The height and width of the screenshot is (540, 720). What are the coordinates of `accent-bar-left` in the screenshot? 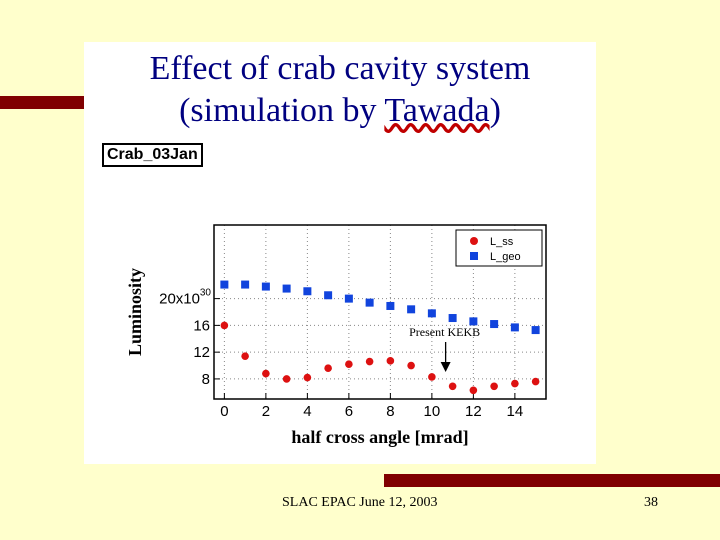 It's located at (42, 102).